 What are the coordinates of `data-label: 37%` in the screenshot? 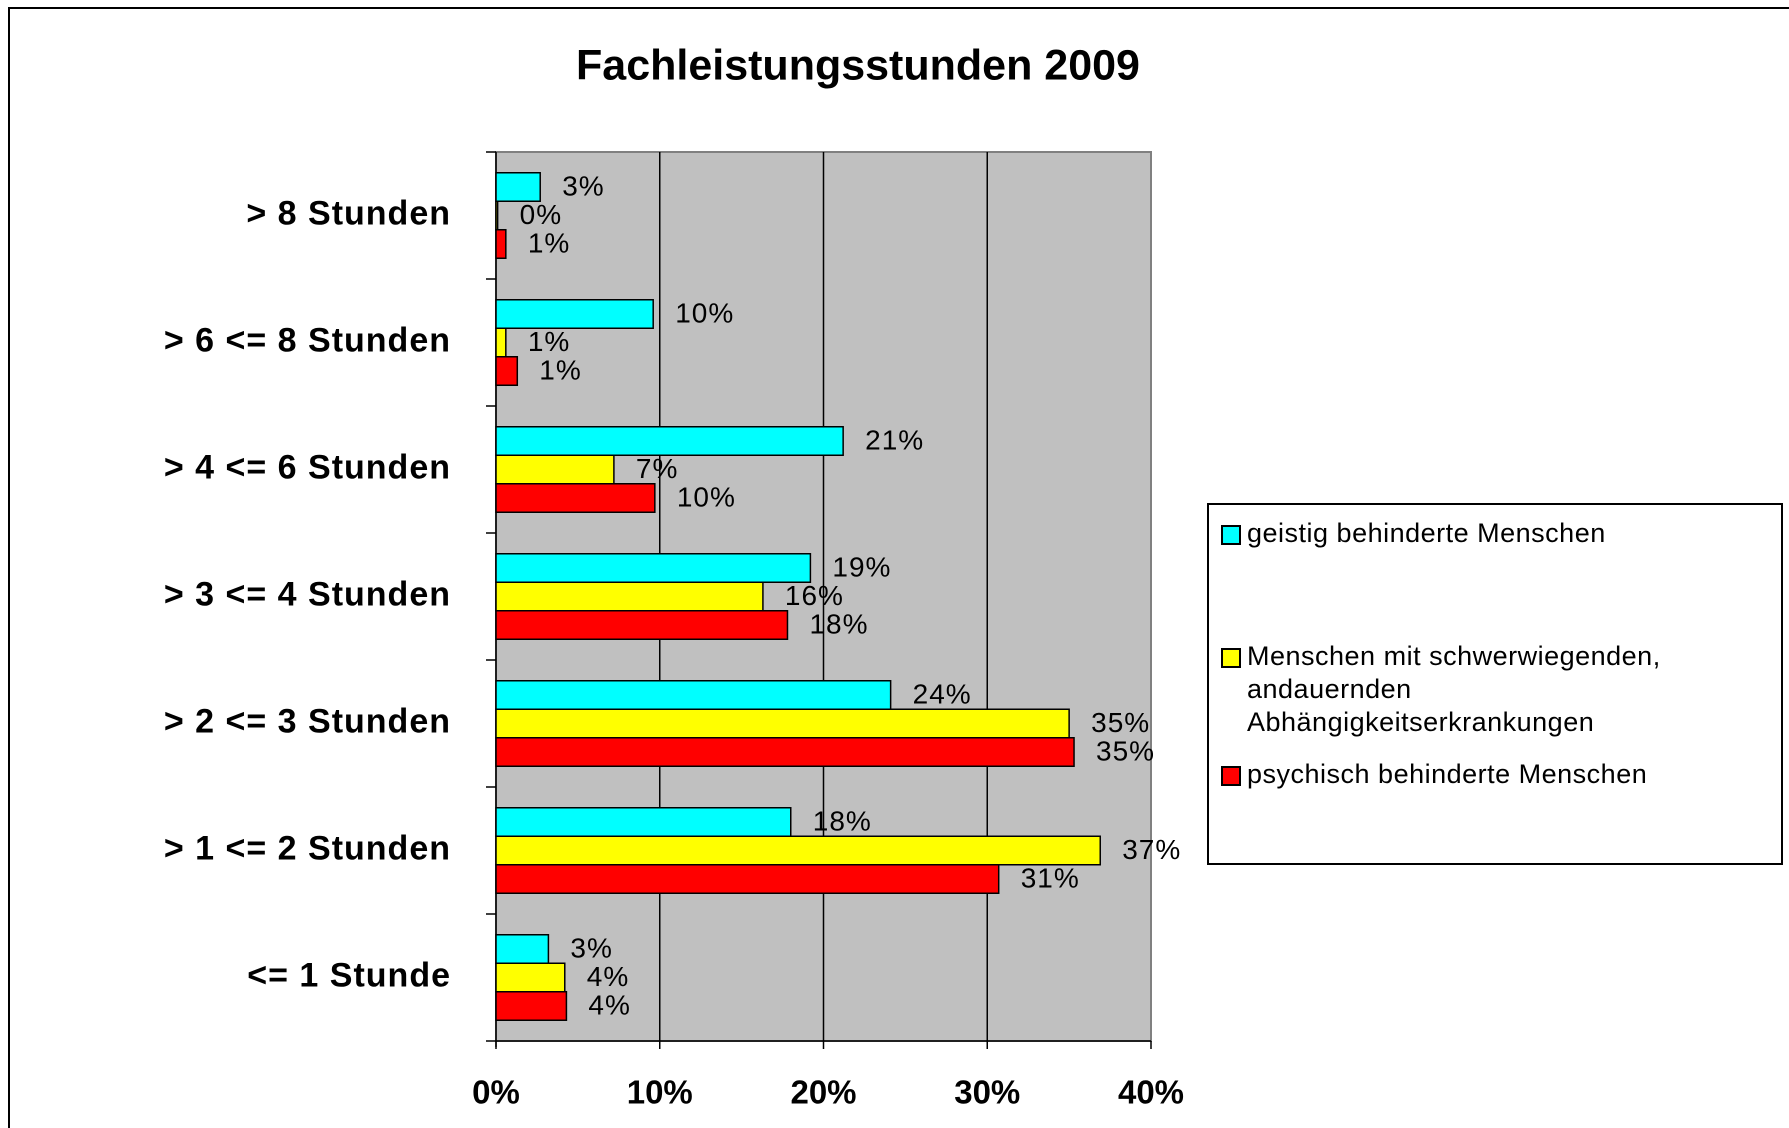 It's located at (1151, 849).